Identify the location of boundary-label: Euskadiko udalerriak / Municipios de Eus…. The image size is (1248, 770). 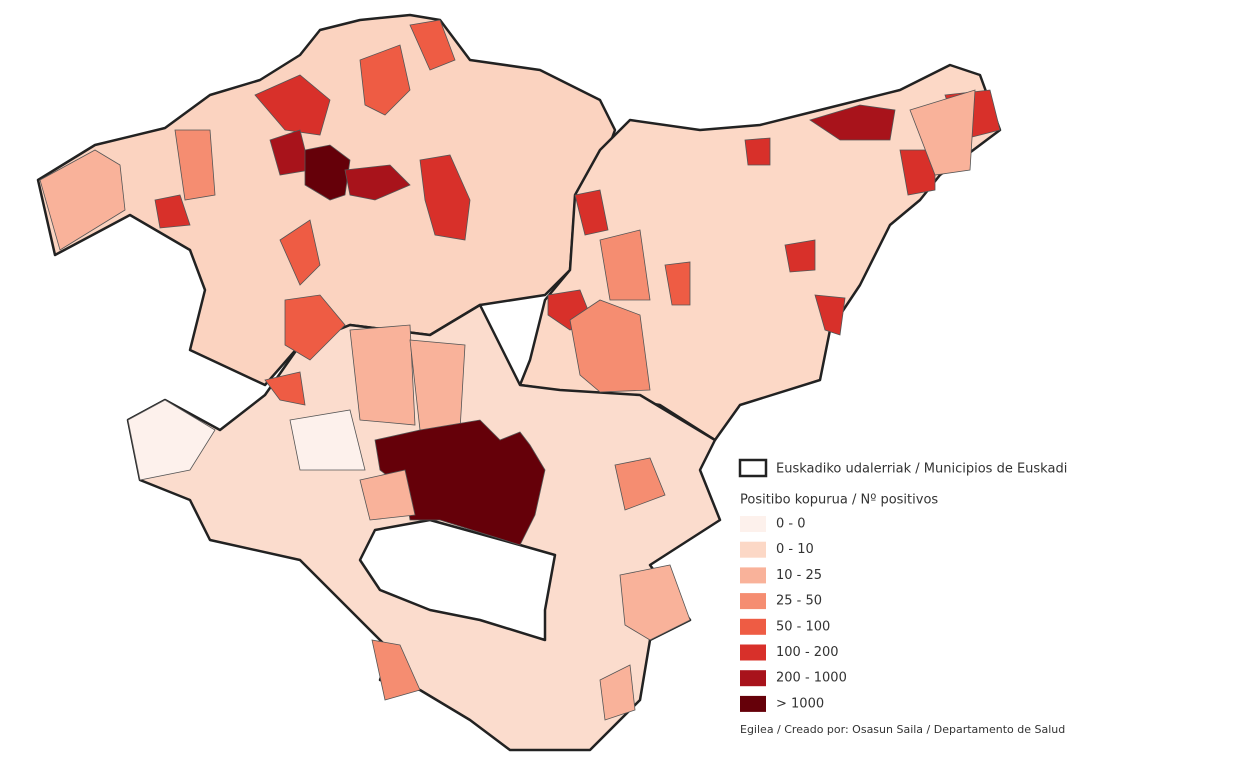
(921, 469).